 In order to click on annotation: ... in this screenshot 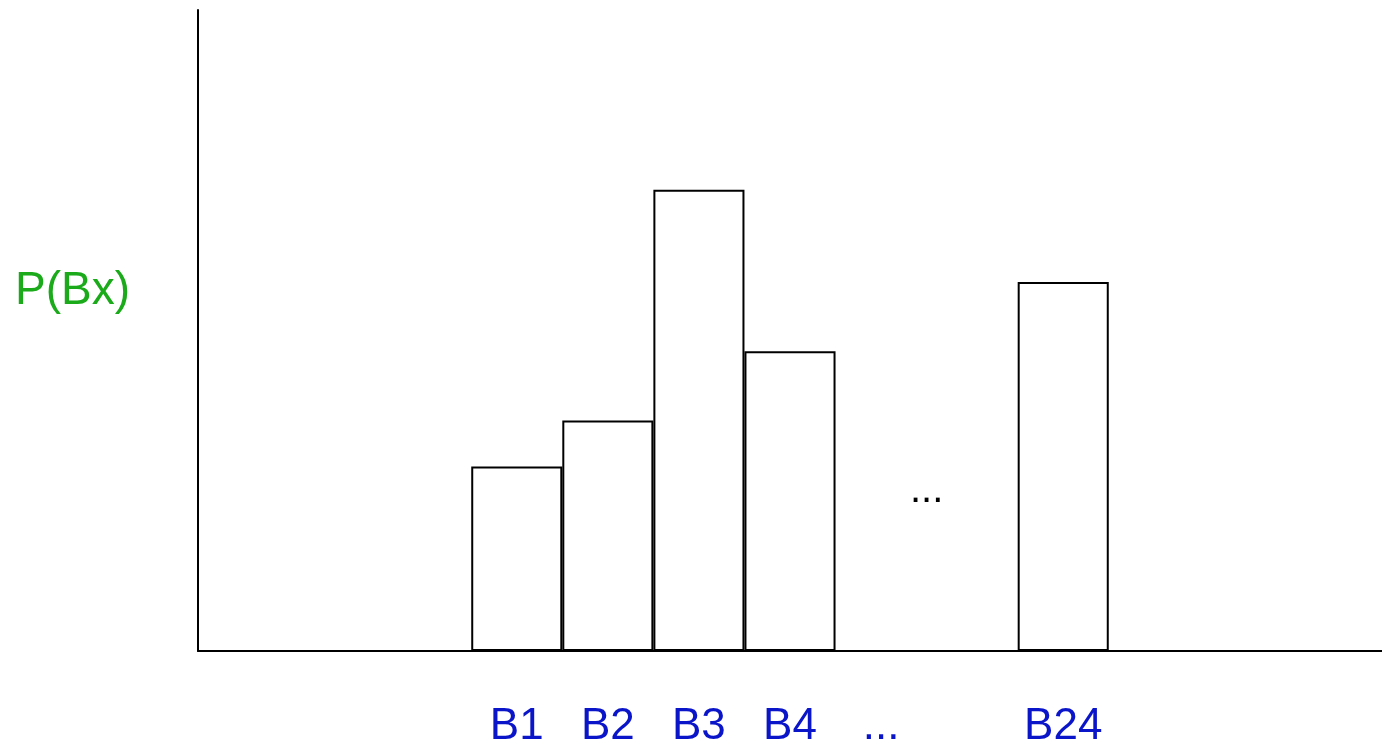, I will do `click(926, 488)`.